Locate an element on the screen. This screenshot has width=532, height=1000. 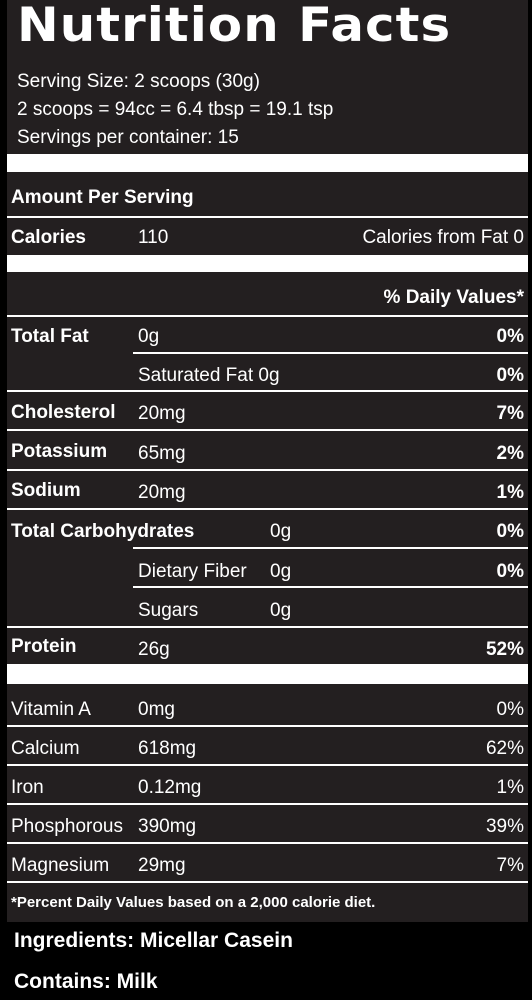
total-fat-amount: 0g is located at coordinates (149, 336).